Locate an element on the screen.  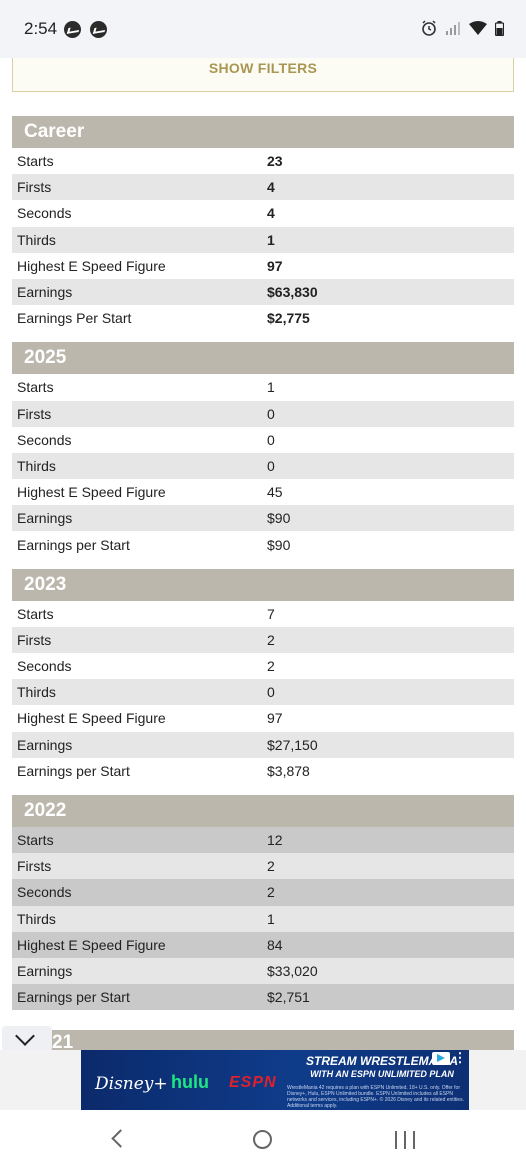
ad-choices-icon is located at coordinates (441, 1058).